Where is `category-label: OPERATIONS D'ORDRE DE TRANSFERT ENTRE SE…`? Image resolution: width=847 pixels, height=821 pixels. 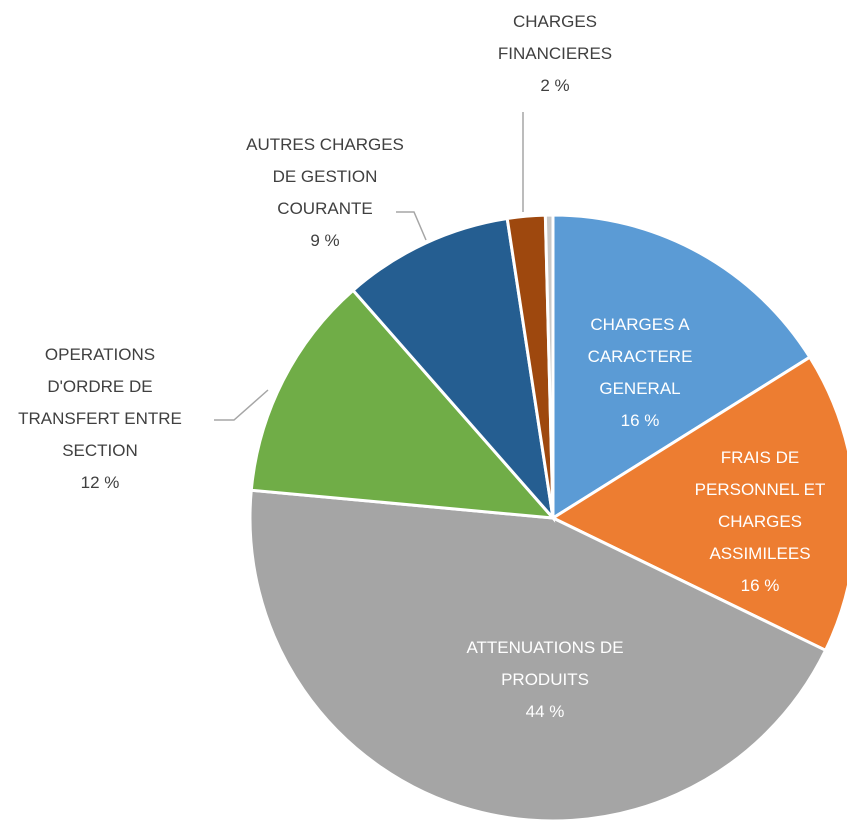 category-label: OPERATIONS D'ORDRE DE TRANSFERT ENTRE SE… is located at coordinates (100, 402).